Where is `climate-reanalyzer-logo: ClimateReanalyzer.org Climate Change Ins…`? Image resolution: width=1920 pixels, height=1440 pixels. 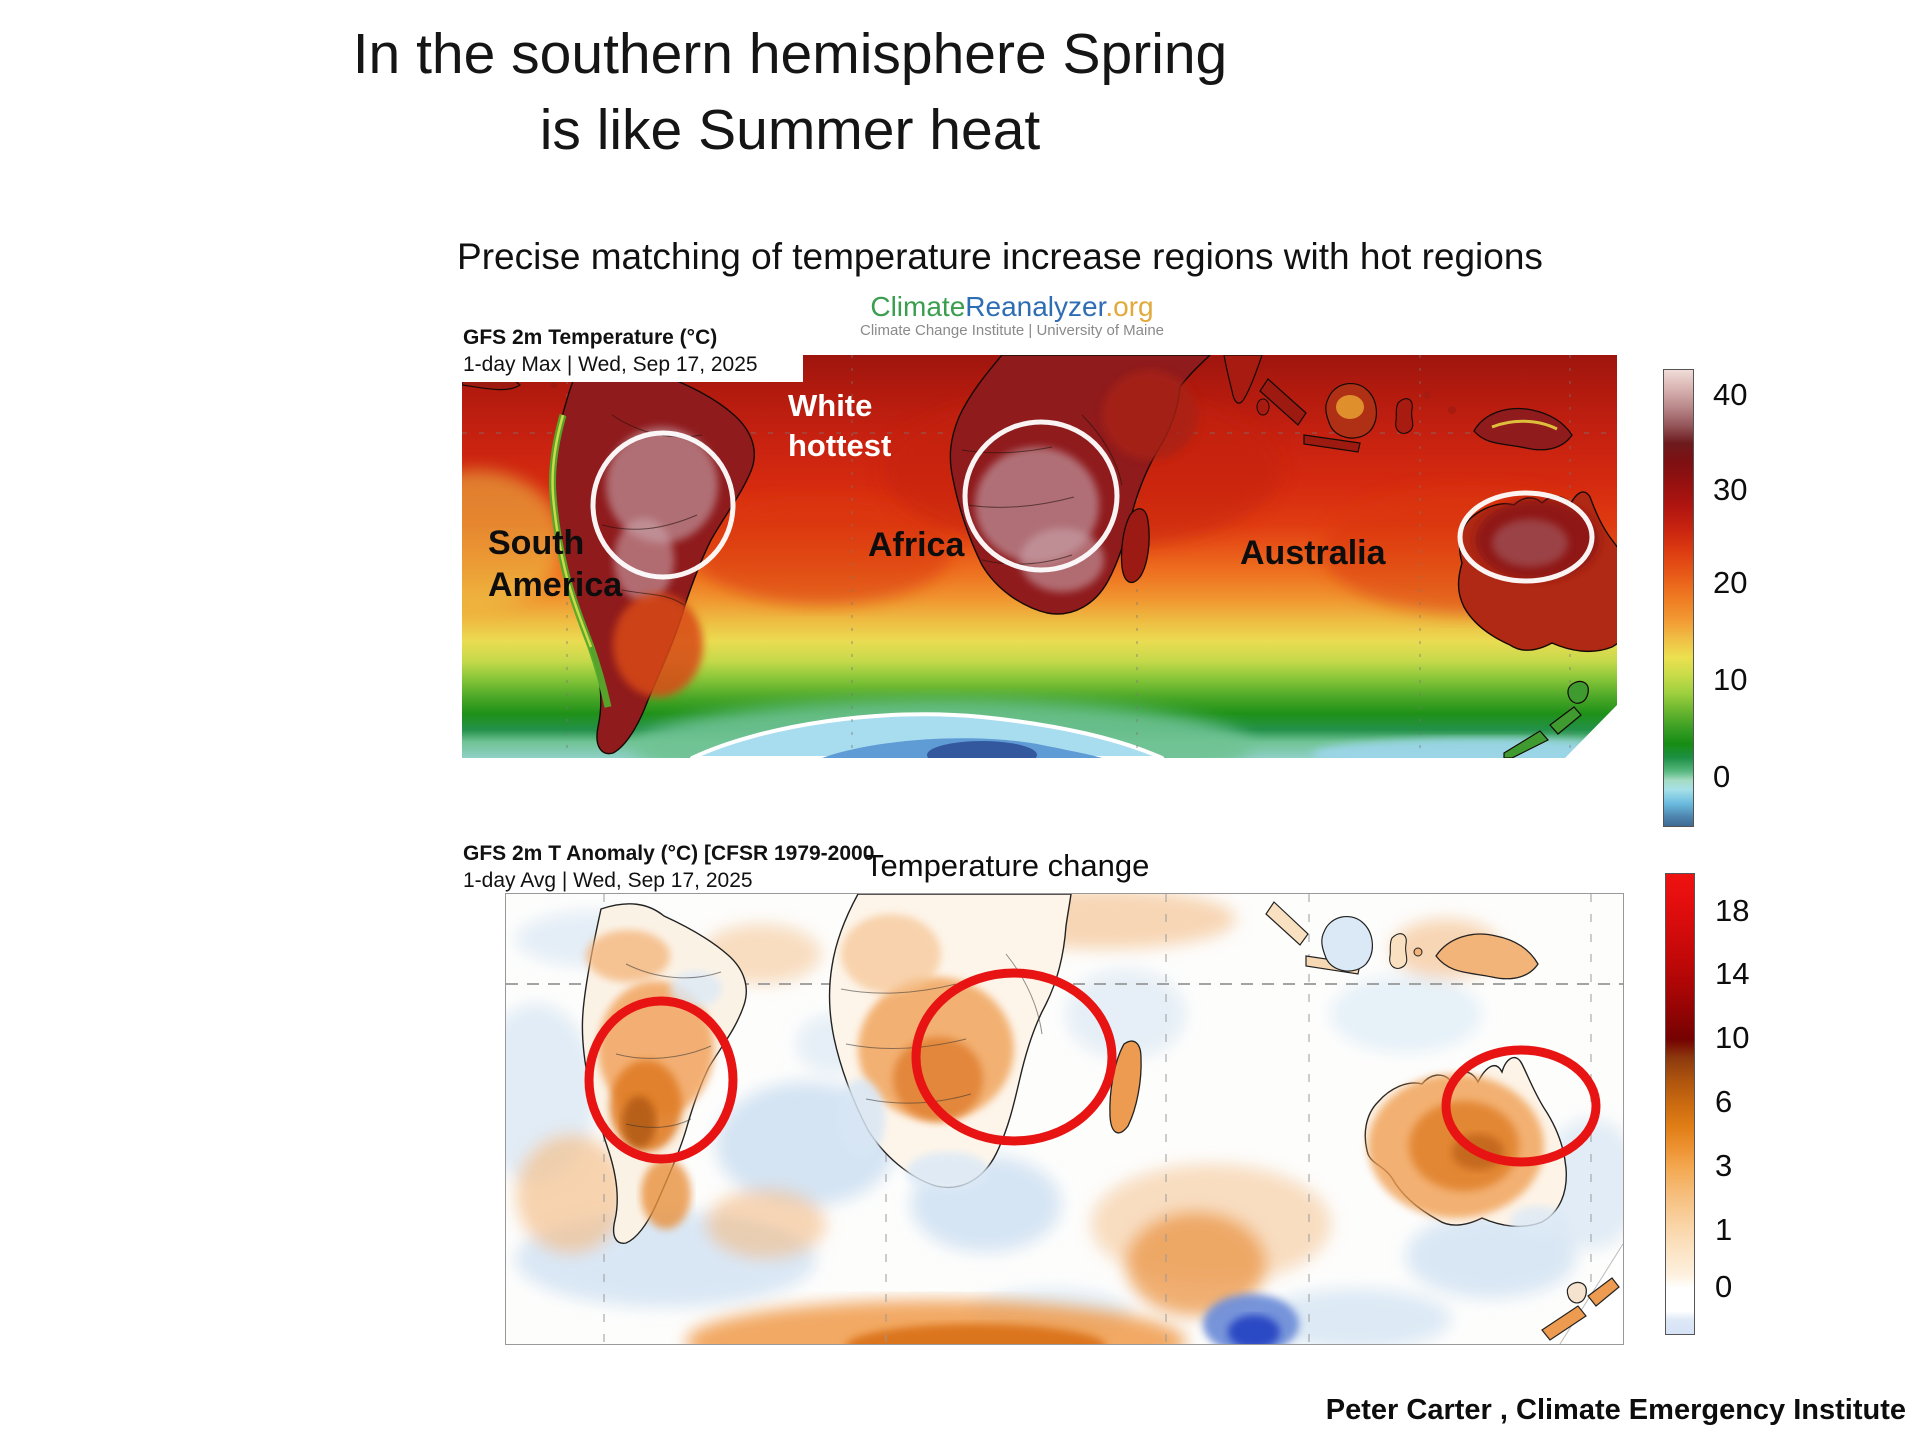
climate-reanalyzer-logo: ClimateReanalyzer.org Climate Change Ins… is located at coordinates (1012, 316).